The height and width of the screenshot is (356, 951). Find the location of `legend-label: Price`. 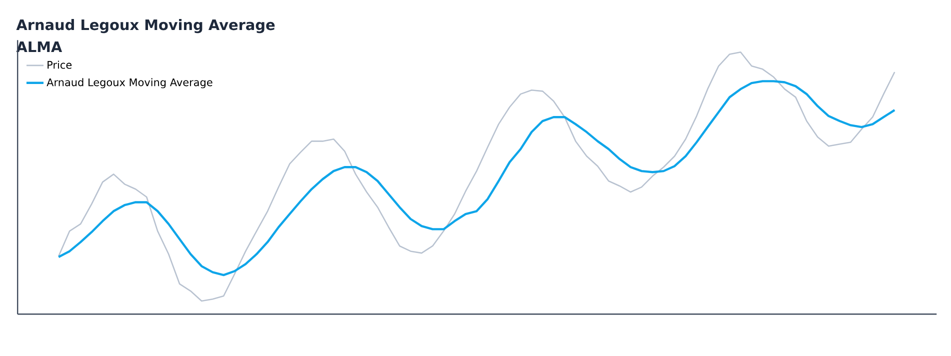

legend-label: Price is located at coordinates (60, 64).